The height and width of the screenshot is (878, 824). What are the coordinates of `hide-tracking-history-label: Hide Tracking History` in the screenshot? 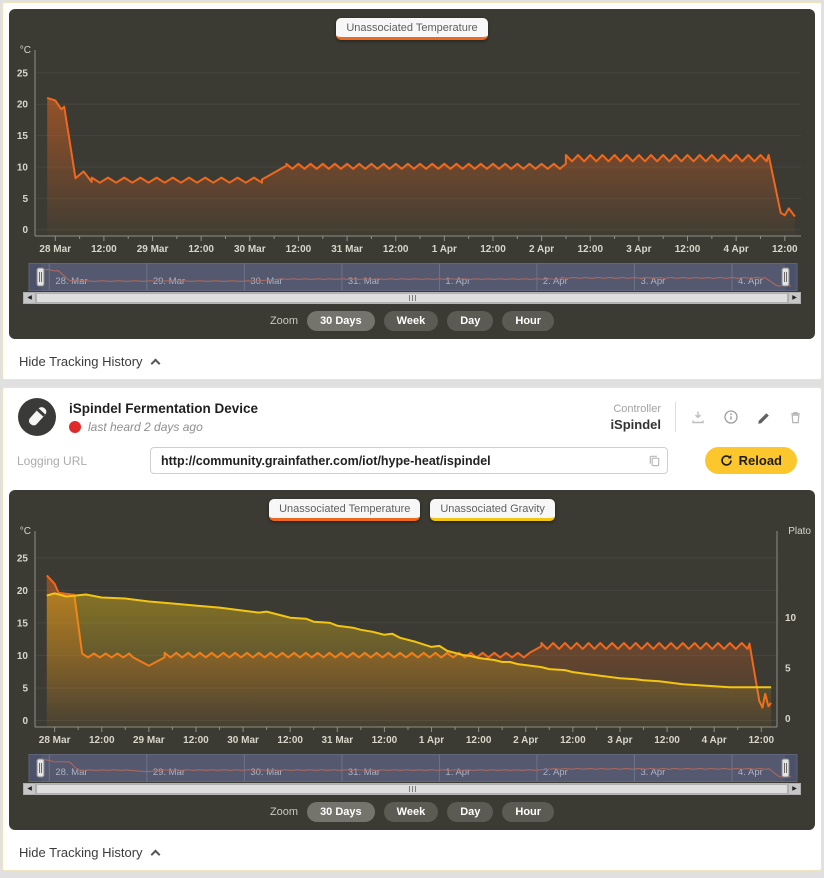 It's located at (81, 852).